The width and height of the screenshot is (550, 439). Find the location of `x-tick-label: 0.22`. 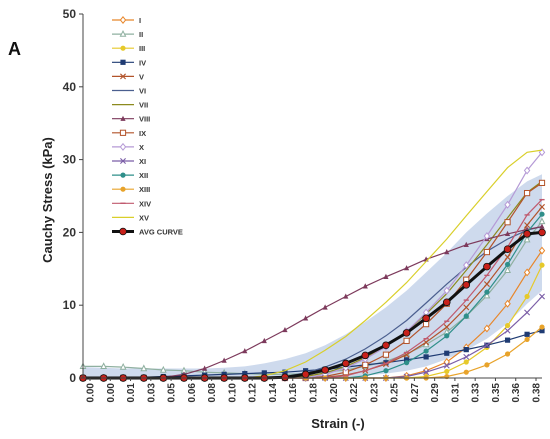

x-tick-label: 0.22 is located at coordinates (354, 393).